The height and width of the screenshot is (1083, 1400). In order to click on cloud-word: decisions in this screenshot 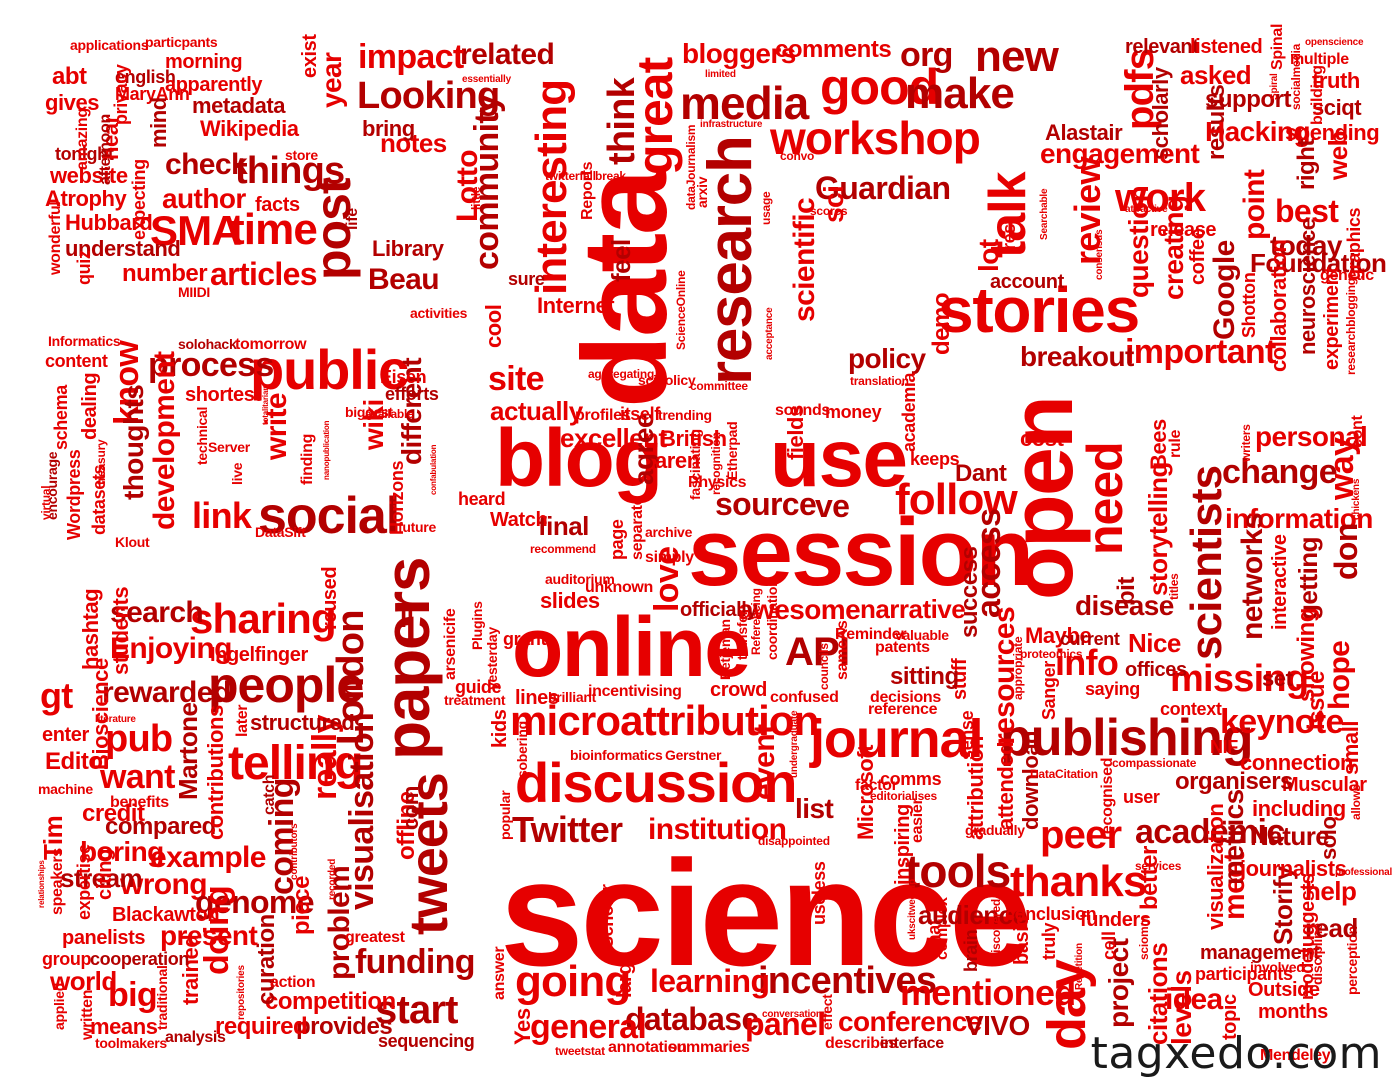, I will do `click(905, 697)`.